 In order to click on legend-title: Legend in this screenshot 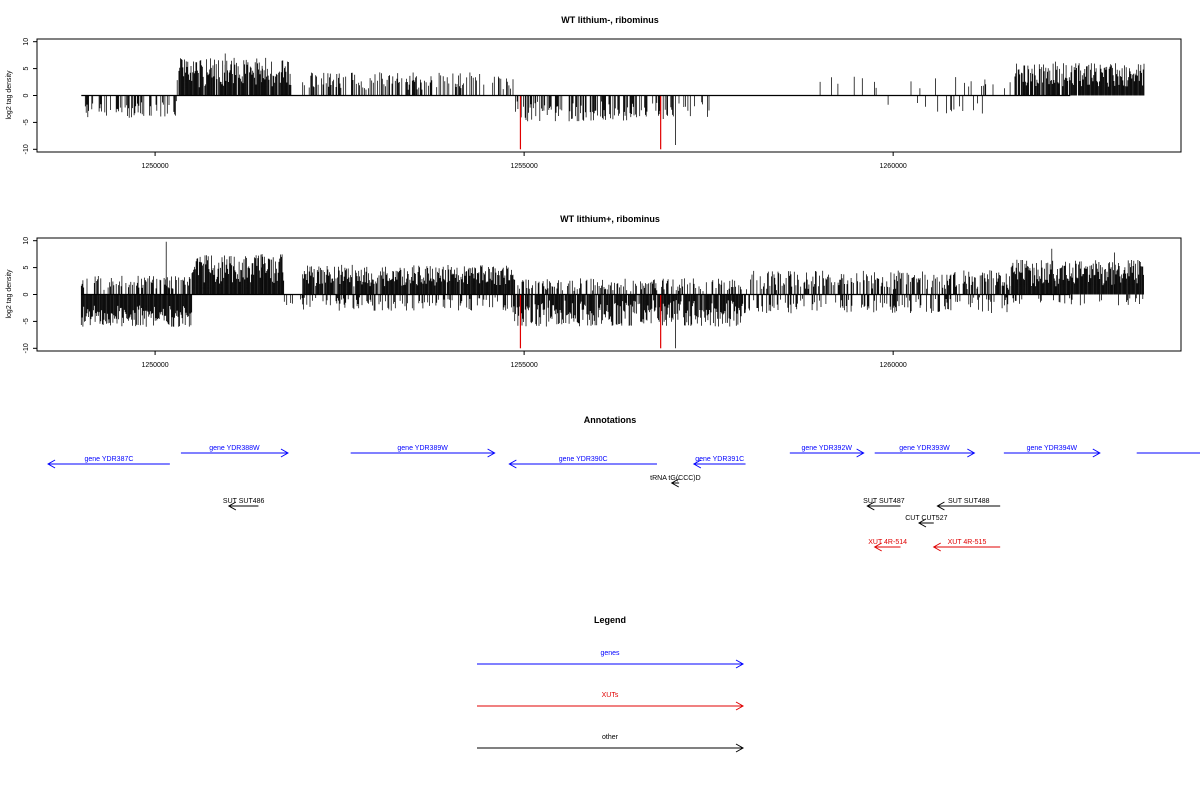, I will do `click(610, 620)`.